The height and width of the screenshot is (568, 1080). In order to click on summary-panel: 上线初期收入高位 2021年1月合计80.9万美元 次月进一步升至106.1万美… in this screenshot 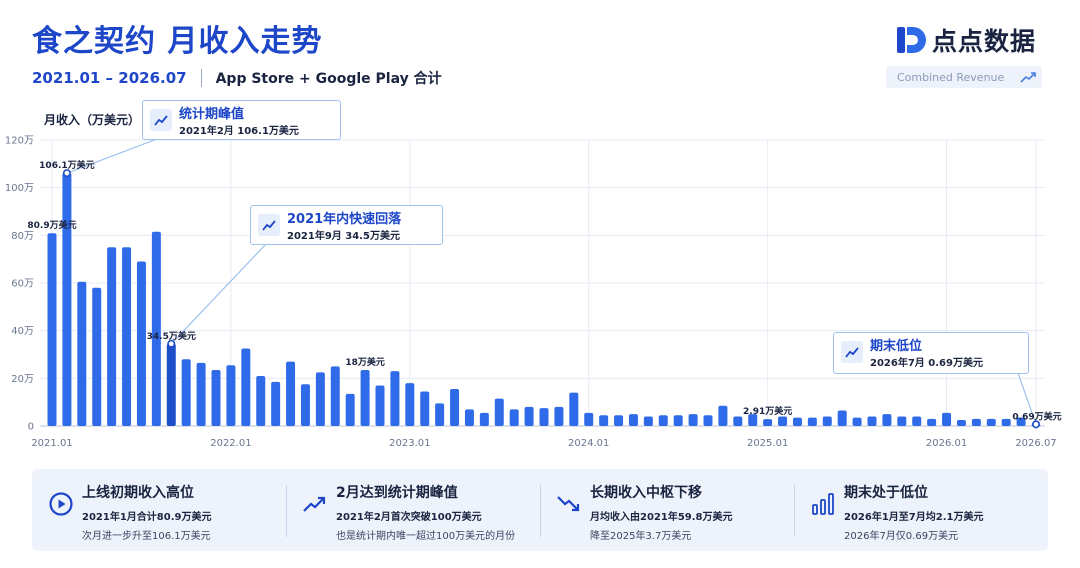, I will do `click(540, 510)`.